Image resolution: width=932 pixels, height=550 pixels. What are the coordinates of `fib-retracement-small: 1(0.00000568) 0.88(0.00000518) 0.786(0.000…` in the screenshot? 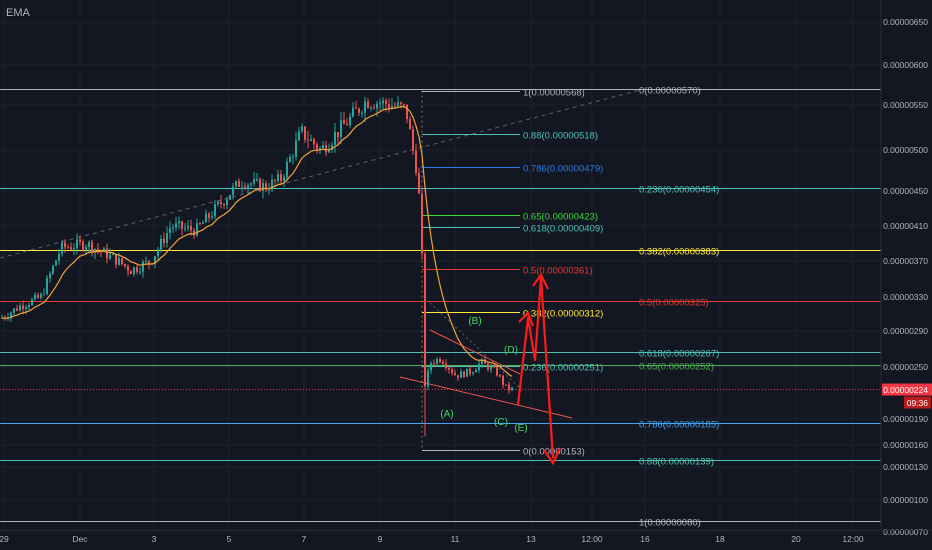 It's located at (512, 273).